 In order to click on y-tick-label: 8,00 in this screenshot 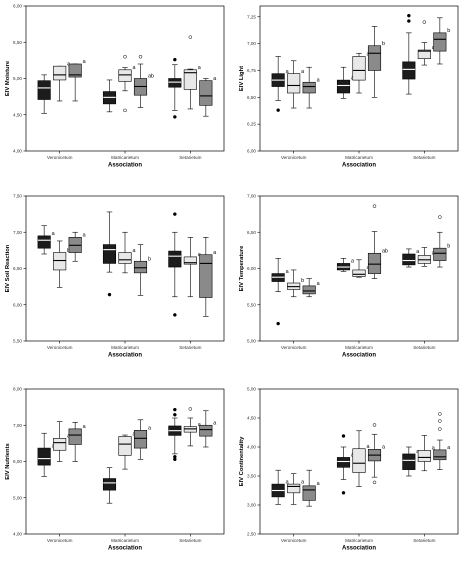, I will do `click(17, 389)`.